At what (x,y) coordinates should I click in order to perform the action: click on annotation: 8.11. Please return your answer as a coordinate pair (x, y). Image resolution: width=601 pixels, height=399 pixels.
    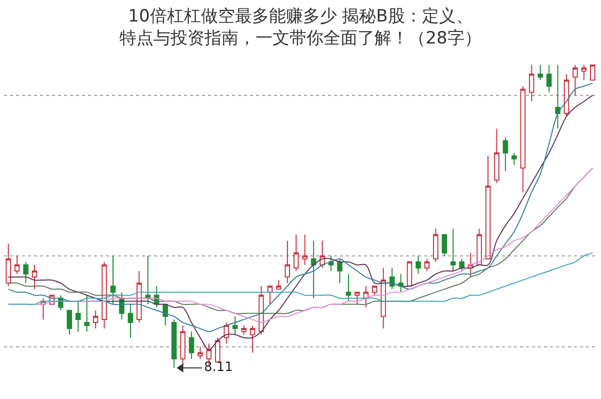
    Looking at the image, I should click on (218, 367).